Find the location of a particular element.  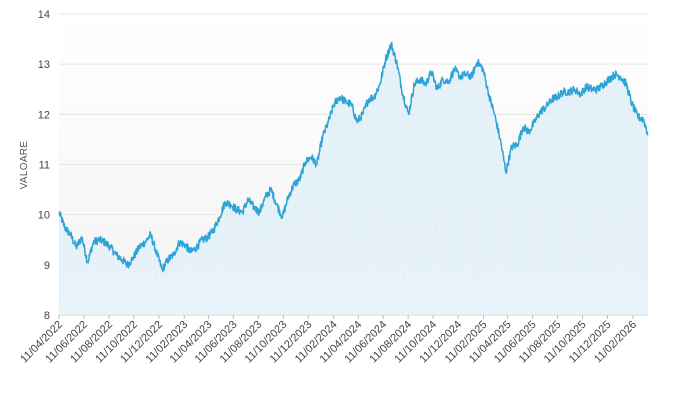

y-tick-label: 9 is located at coordinates (47, 266).